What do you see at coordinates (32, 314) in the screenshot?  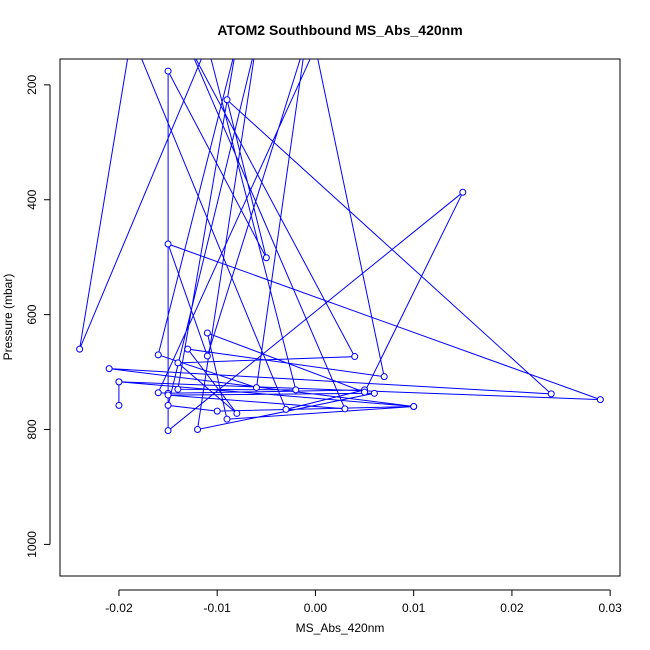 I see `y-tick-label: 600` at bounding box center [32, 314].